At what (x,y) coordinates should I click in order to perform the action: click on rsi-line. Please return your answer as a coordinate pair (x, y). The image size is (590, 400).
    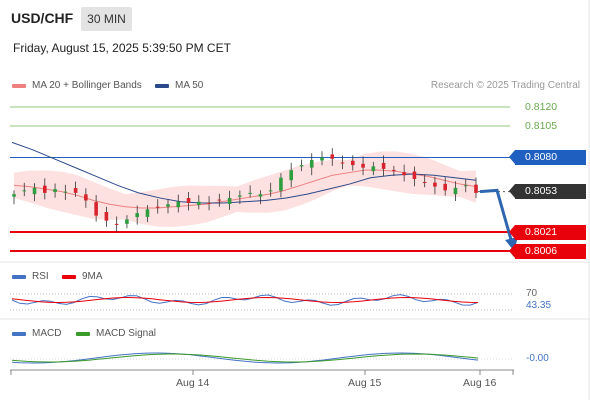
    Looking at the image, I should click on (245, 300).